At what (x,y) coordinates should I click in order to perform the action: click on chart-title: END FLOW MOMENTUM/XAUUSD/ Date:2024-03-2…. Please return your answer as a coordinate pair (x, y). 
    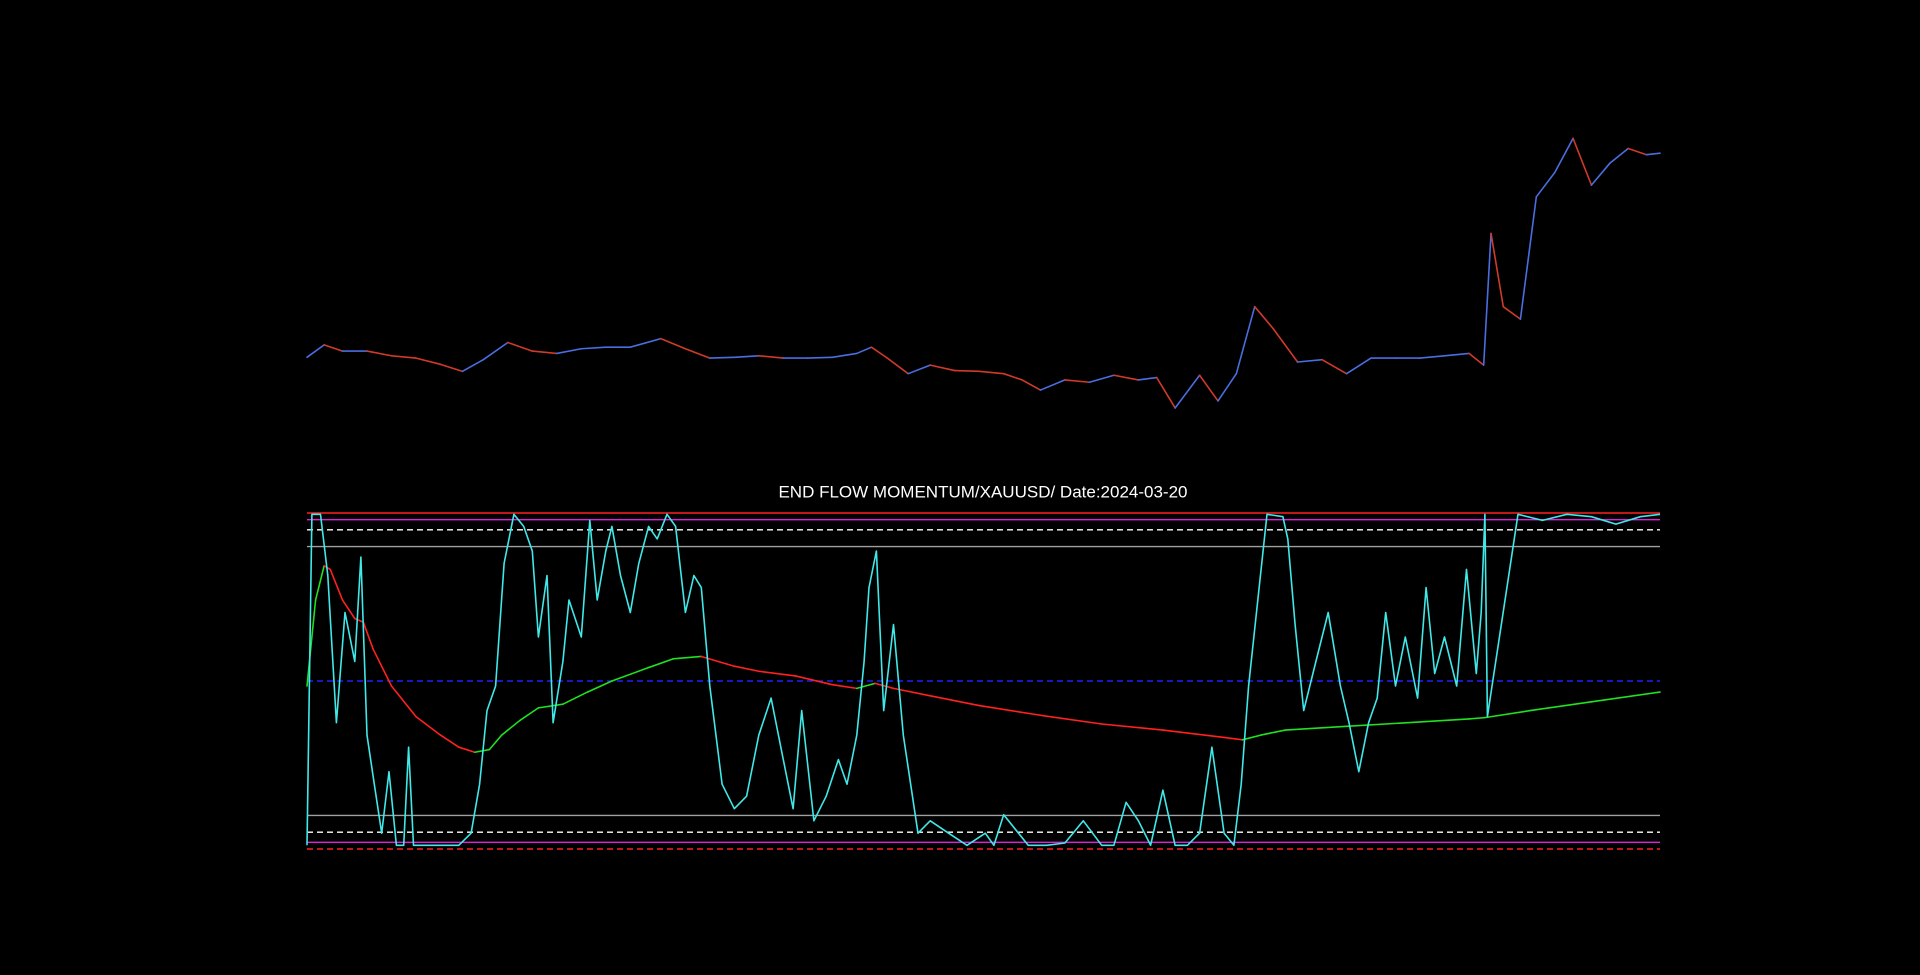
    Looking at the image, I should click on (982, 491).